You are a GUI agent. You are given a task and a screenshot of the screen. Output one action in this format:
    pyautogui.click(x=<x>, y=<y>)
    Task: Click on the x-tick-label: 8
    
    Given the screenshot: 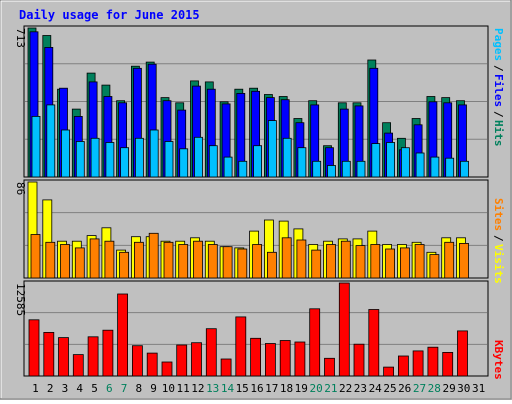 What is the action you would take?
    pyautogui.click(x=138, y=388)
    